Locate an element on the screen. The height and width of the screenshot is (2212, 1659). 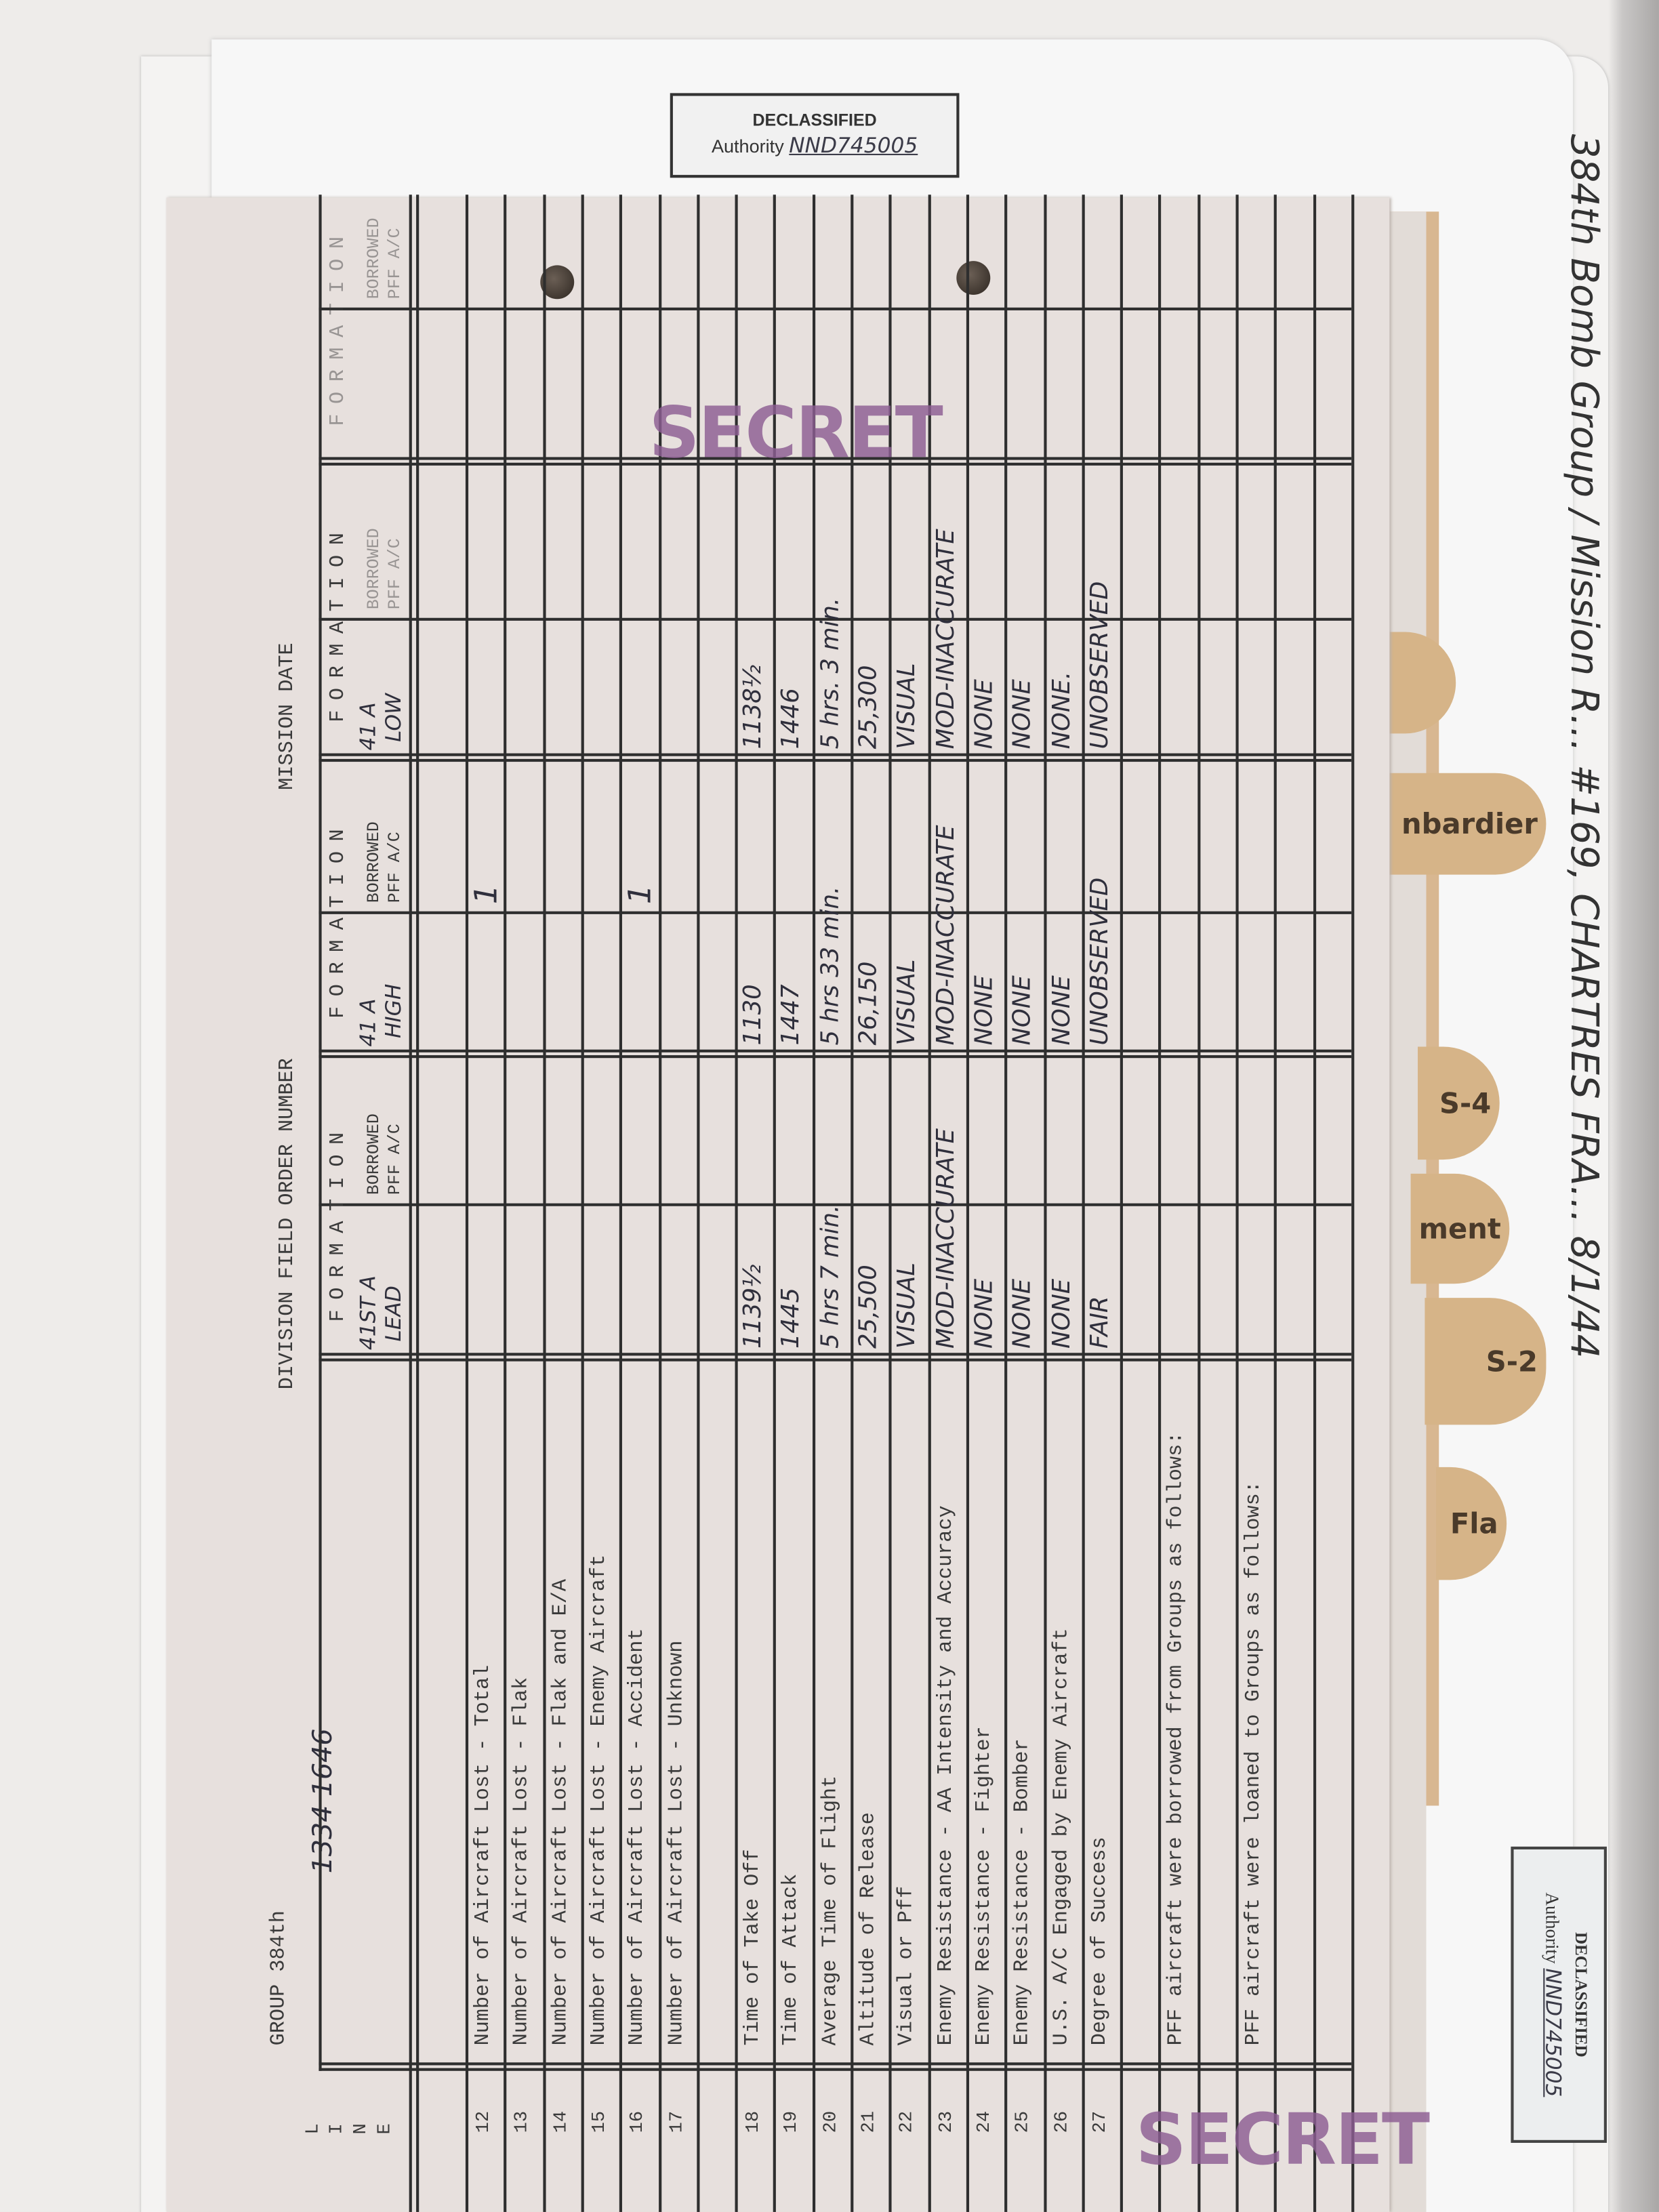
formation-position: LOW is located at coordinates (394, 717).